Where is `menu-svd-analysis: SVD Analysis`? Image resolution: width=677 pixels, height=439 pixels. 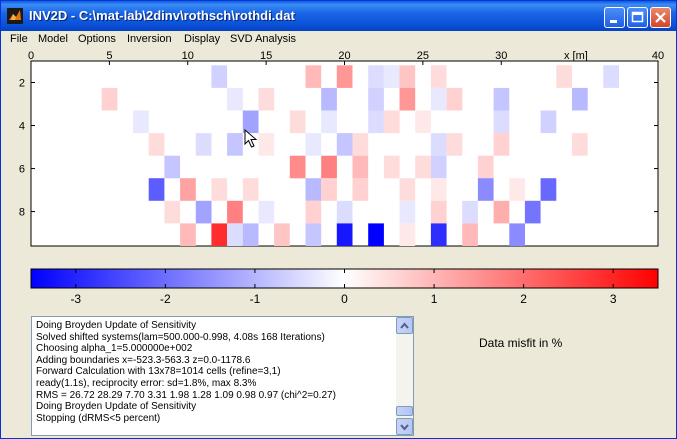 menu-svd-analysis: SVD Analysis is located at coordinates (263, 39).